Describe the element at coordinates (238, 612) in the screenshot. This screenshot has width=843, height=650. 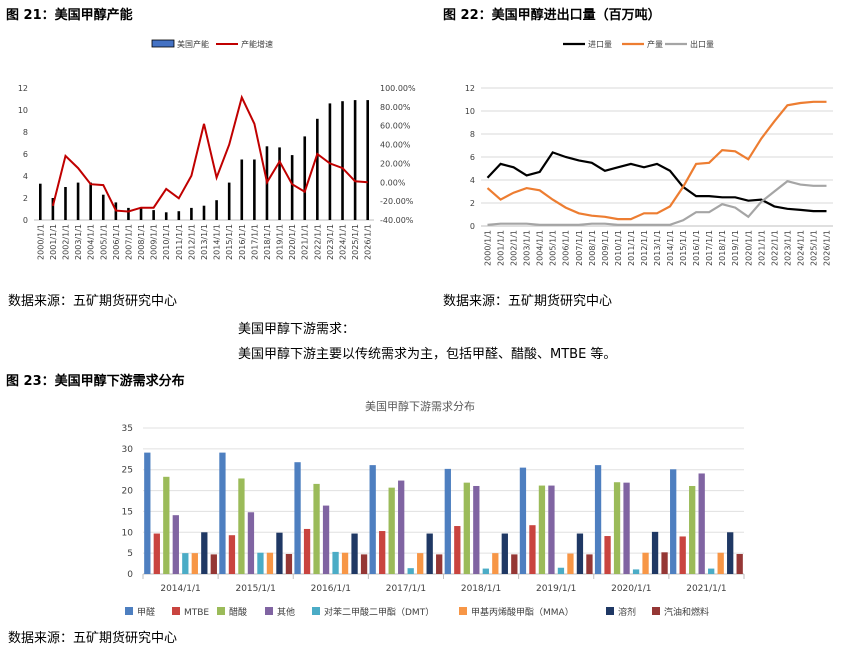
I see `legend-label-2: 醋酸` at that location.